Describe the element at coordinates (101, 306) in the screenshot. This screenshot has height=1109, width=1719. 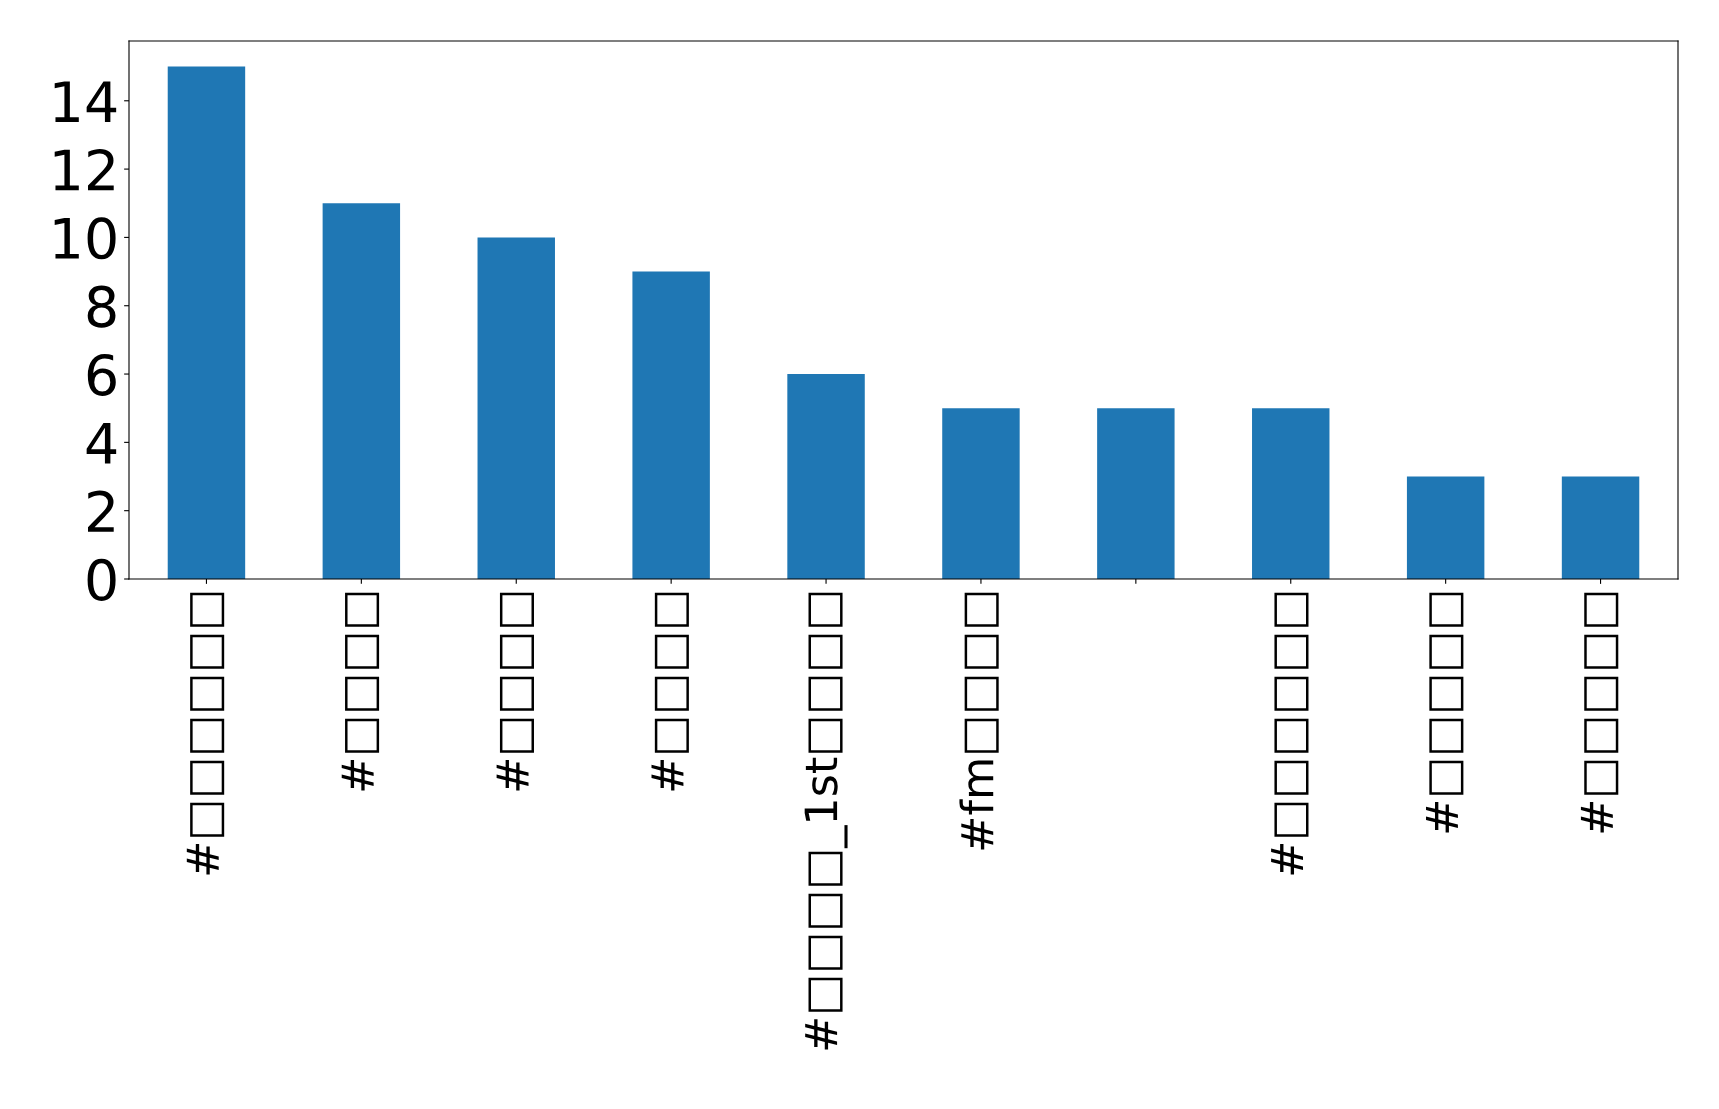
I see `y-tick-label: 8` at that location.